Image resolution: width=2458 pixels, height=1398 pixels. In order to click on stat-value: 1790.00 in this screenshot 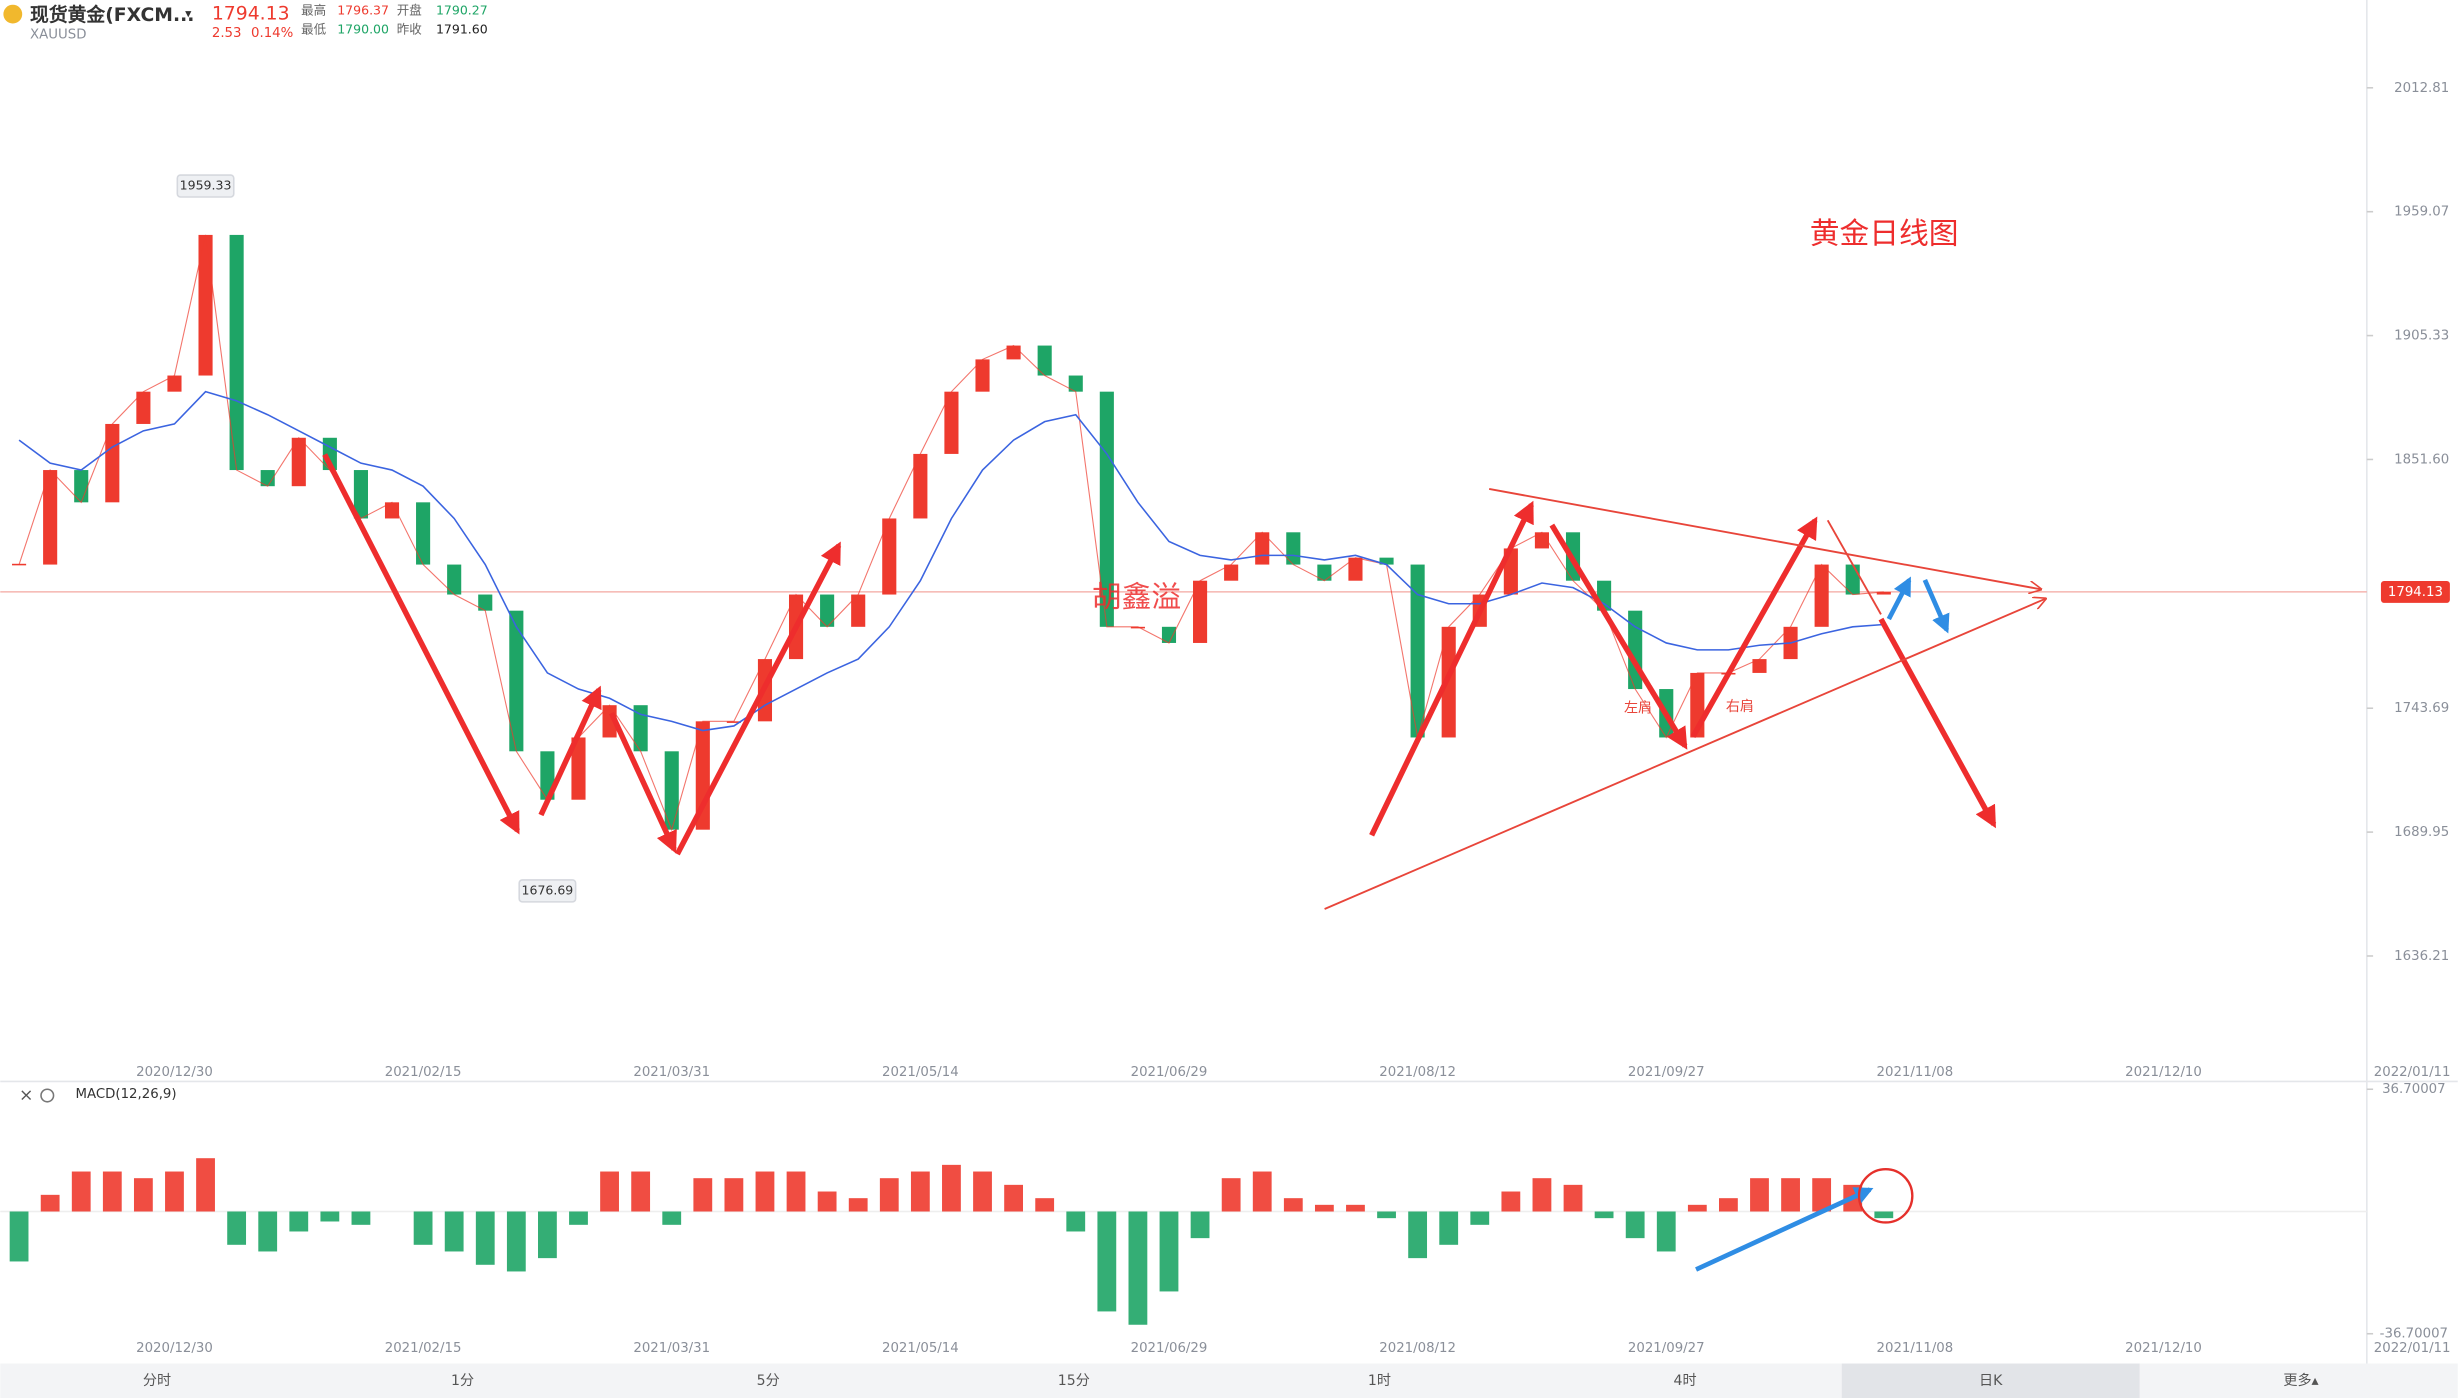, I will do `click(363, 28)`.